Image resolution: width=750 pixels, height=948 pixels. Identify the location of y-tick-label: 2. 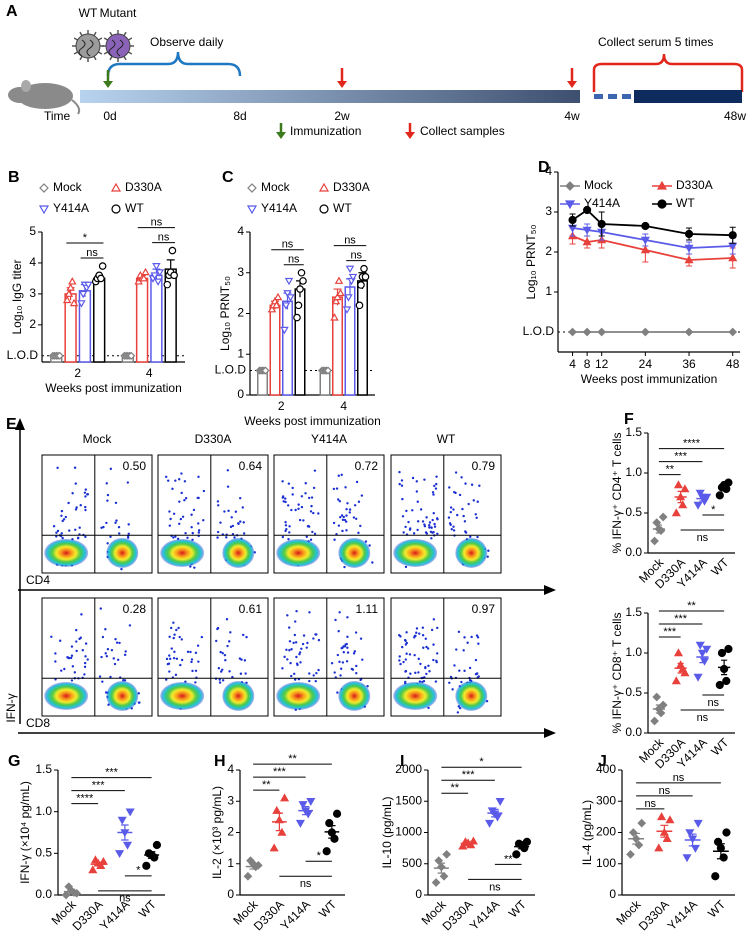
(548, 251).